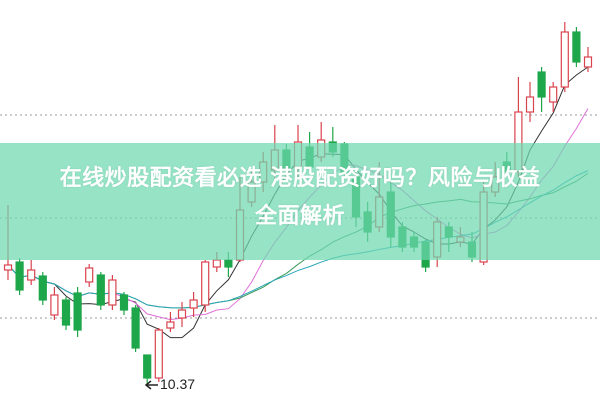 This screenshot has width=600, height=401. What do you see at coordinates (299, 216) in the screenshot?
I see `headline-line-2: 全面解析` at bounding box center [299, 216].